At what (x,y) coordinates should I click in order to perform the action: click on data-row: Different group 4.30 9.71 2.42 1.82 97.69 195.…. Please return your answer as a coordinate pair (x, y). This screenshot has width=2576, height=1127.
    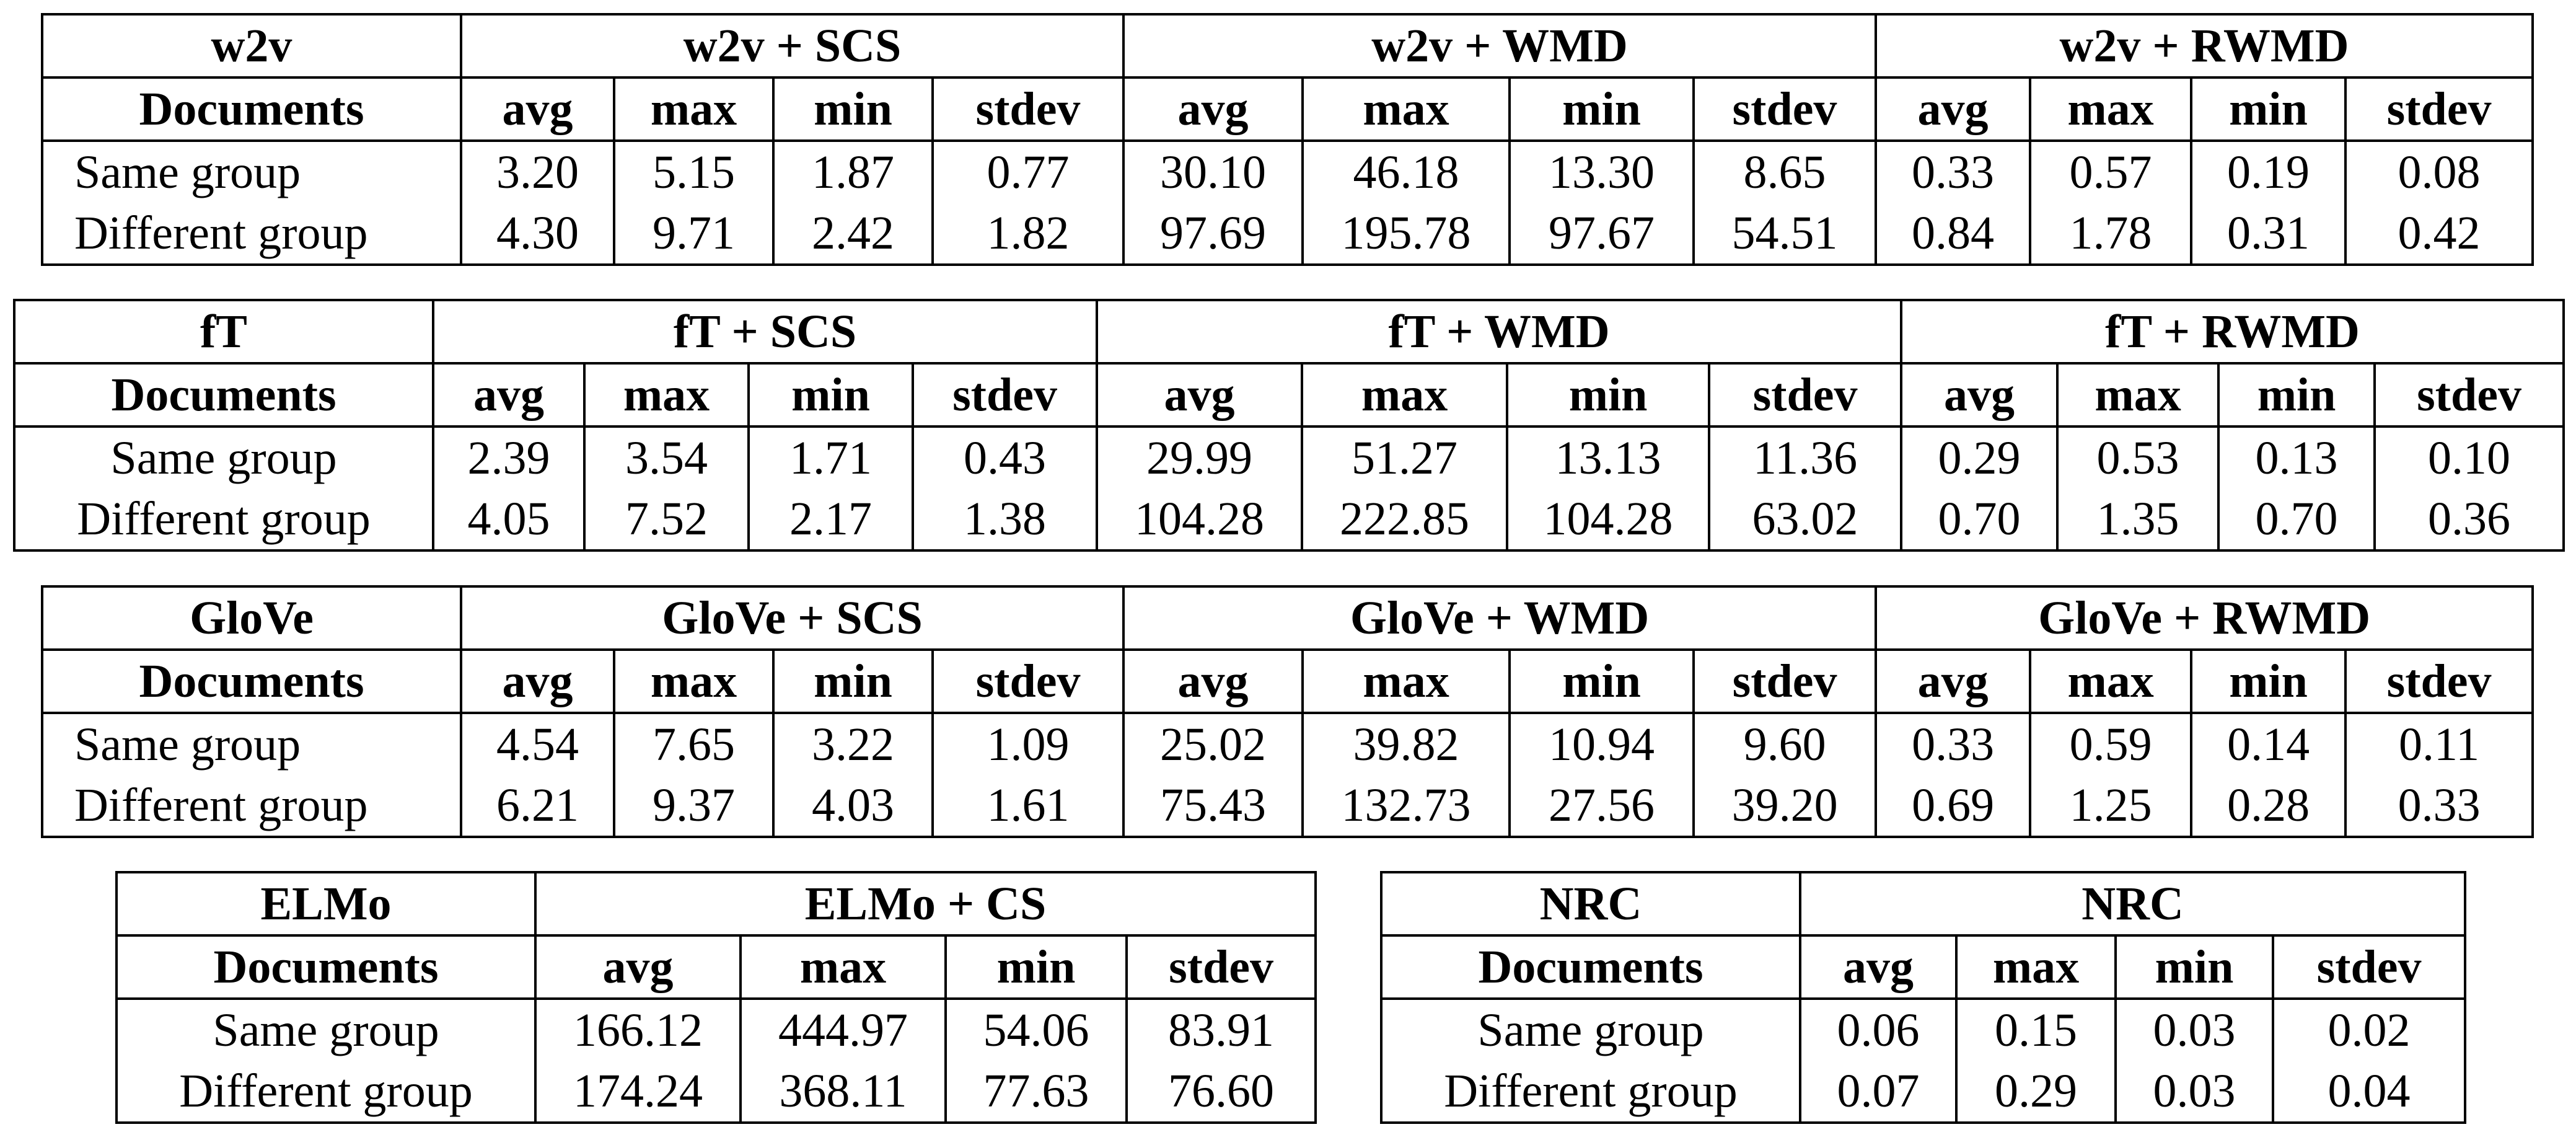
    Looking at the image, I should click on (1288, 234).